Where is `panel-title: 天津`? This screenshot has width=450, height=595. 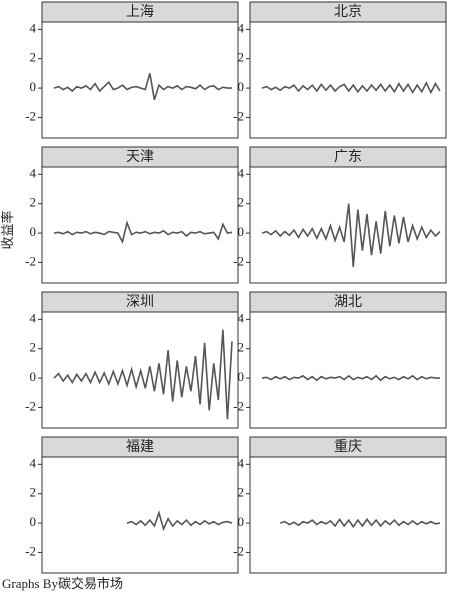 panel-title: 天津 is located at coordinates (140, 157).